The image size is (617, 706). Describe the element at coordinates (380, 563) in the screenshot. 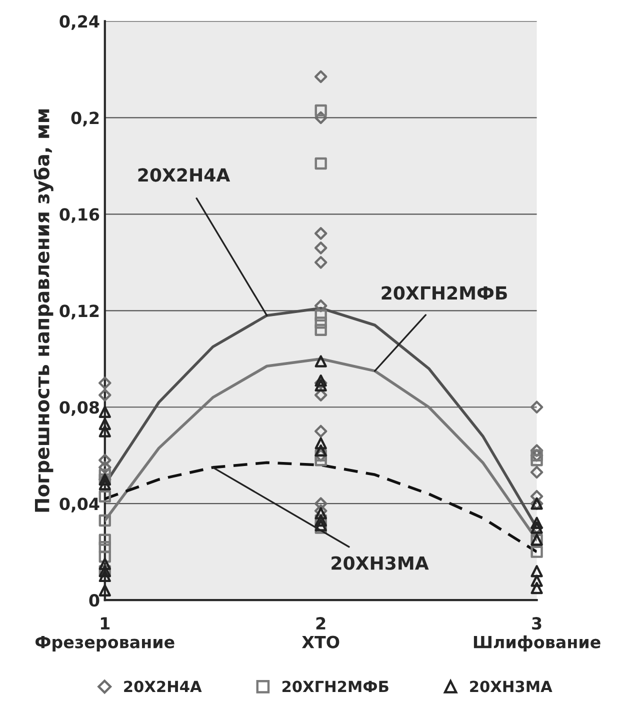

I see `annotation: 20ХН3МА` at that location.